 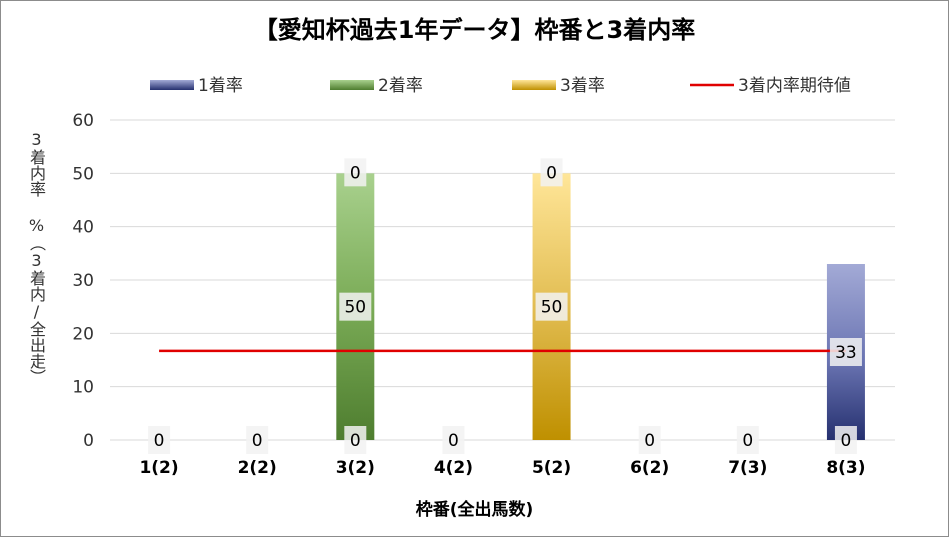 What do you see at coordinates (845, 468) in the screenshot?
I see `x-tick-label: 8(3)` at bounding box center [845, 468].